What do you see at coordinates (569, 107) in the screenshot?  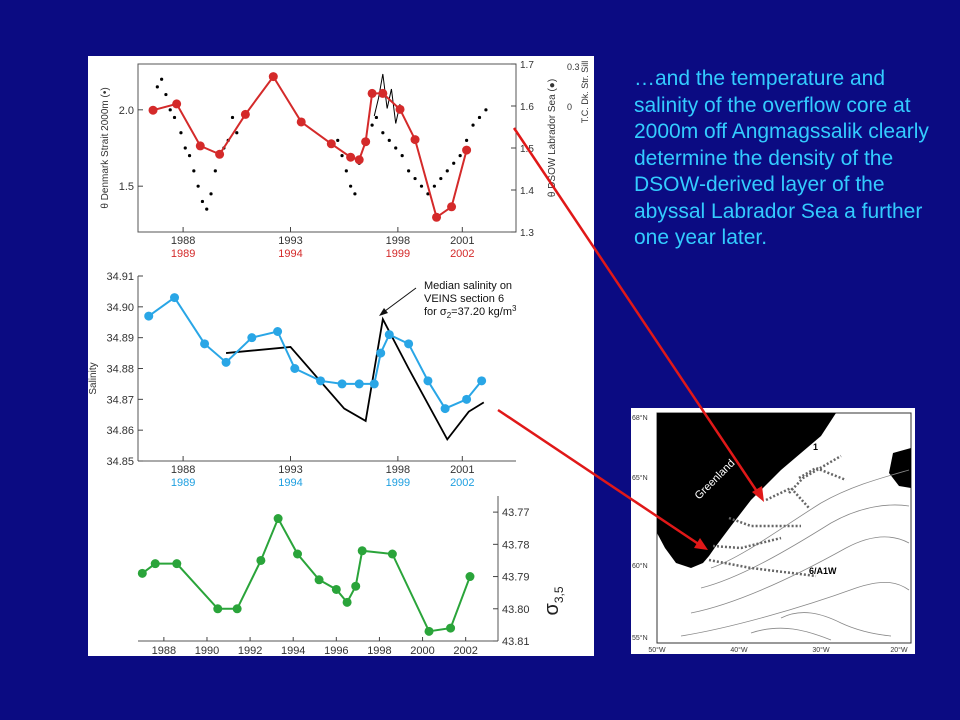 I see `top-farright-ytick-label: 0` at bounding box center [569, 107].